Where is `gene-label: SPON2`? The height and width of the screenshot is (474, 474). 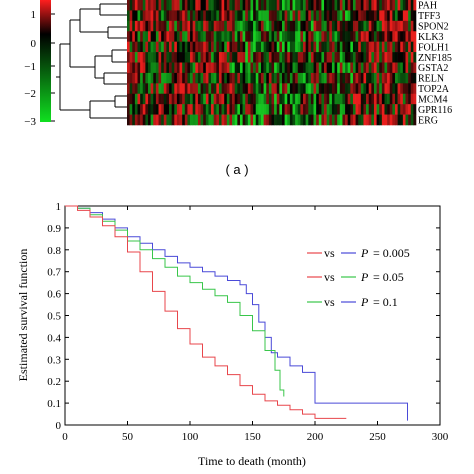 gene-label: SPON2 is located at coordinates (433, 27).